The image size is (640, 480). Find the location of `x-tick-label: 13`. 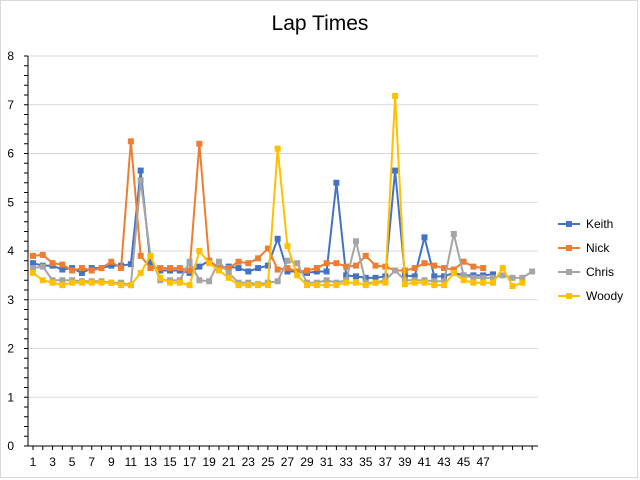

x-tick-label: 13 is located at coordinates (151, 462).